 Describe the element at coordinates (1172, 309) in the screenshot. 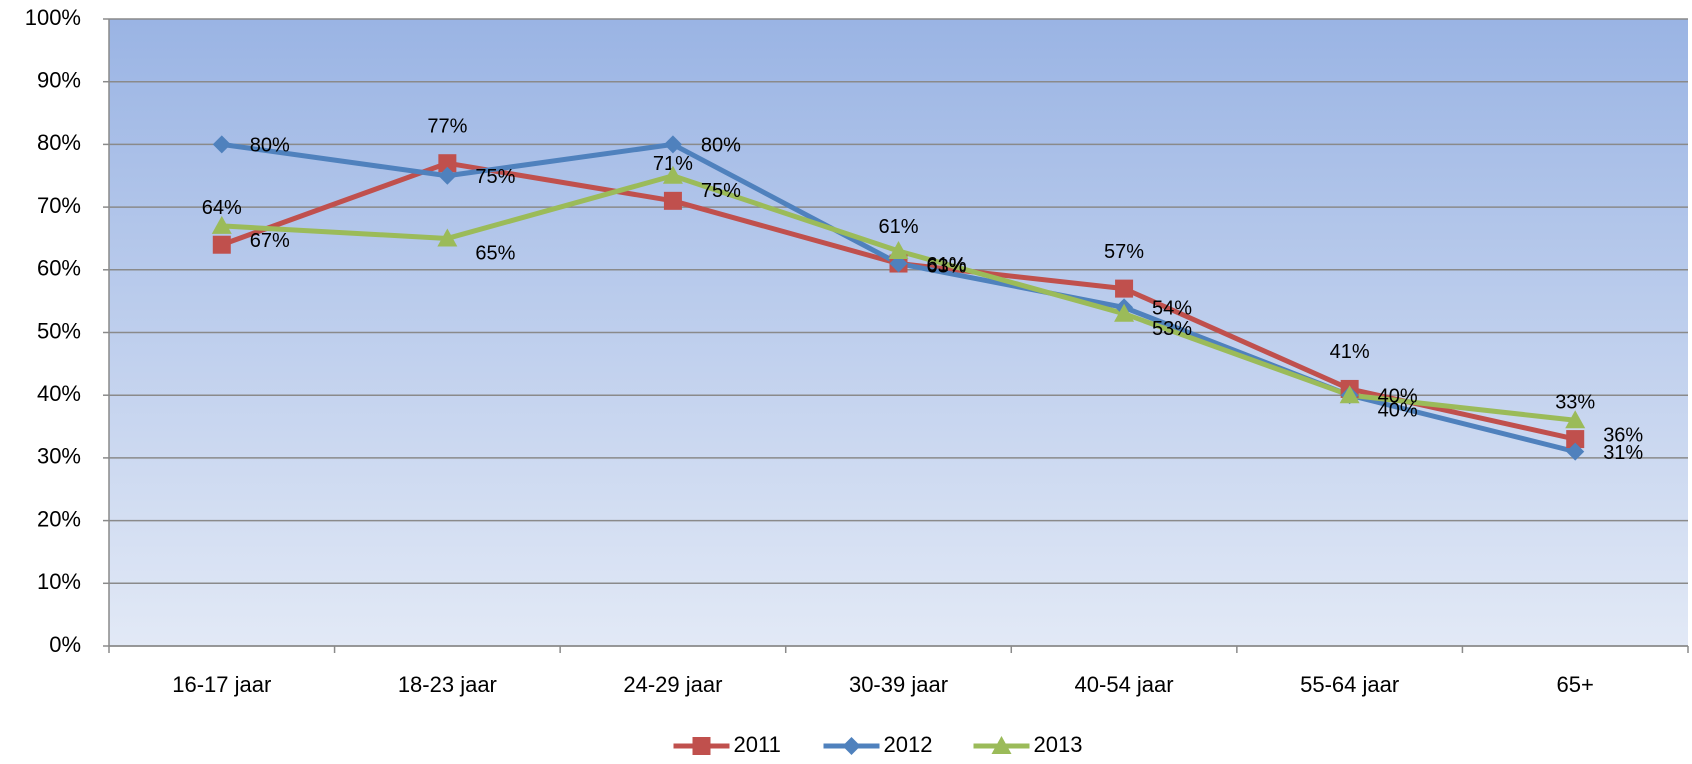

I see `data-label: 54%` at that location.